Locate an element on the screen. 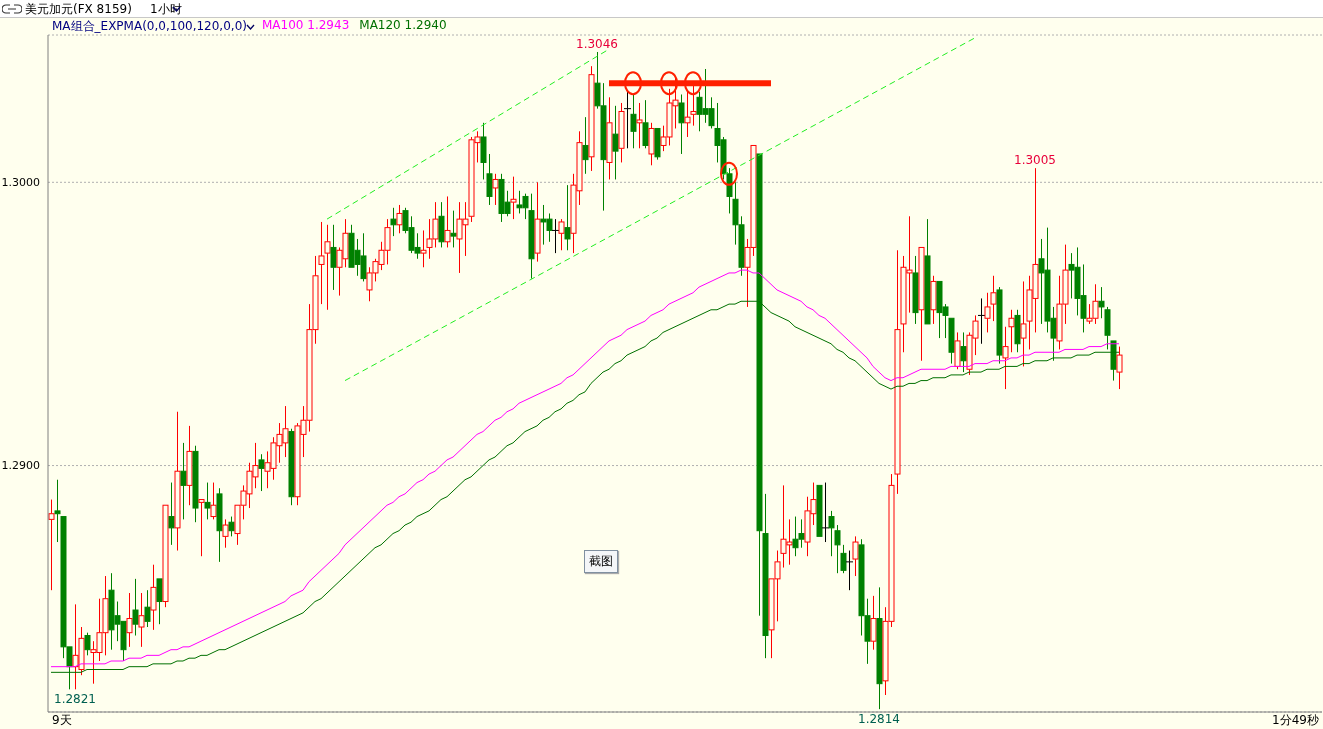 The width and height of the screenshot is (1323, 729). text: 9天 is located at coordinates (62, 720).